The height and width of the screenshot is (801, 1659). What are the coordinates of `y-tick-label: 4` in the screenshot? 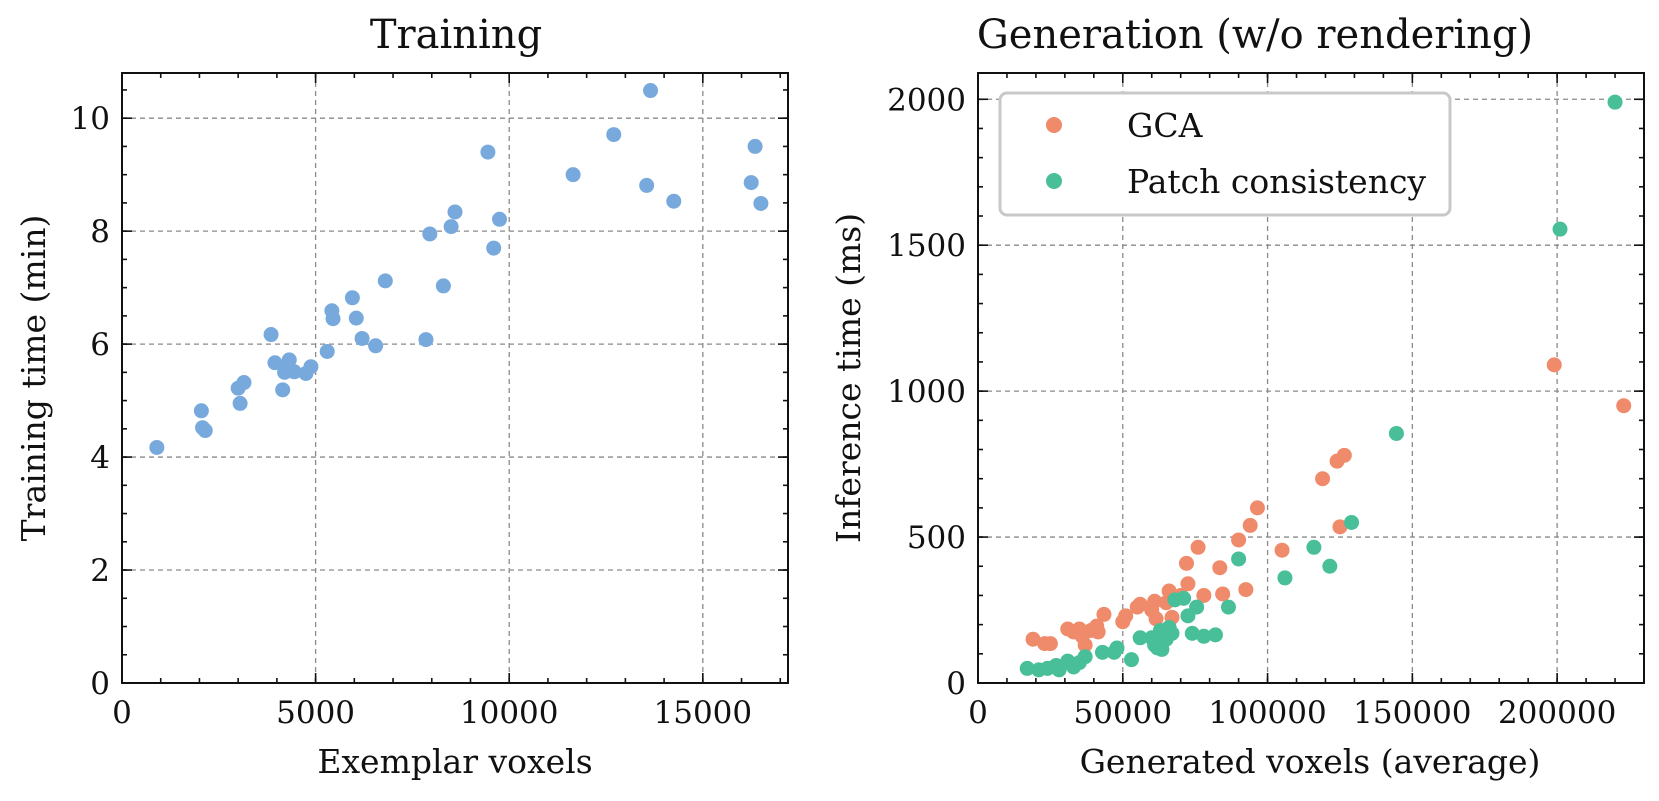 It's located at (100, 458).